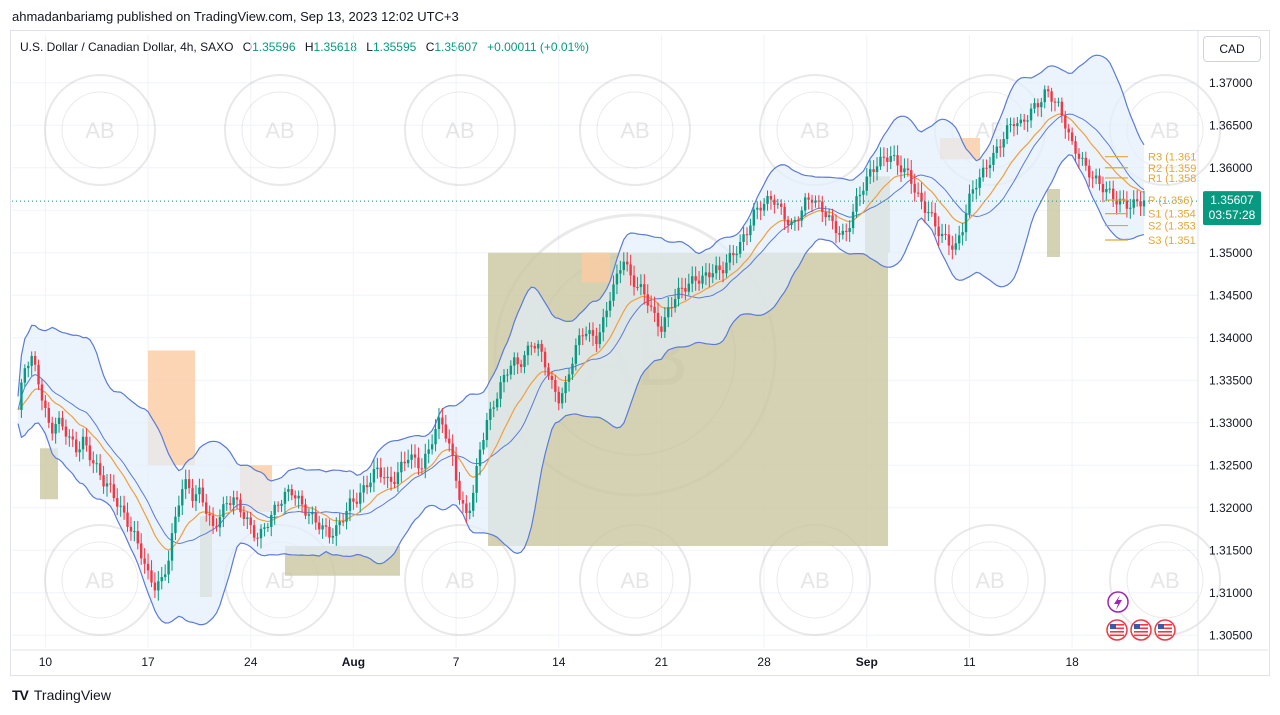 This screenshot has width=1280, height=715. Describe the element at coordinates (538, 47) in the screenshot. I see `change-value: +0.00011 (+0.01%)` at that location.